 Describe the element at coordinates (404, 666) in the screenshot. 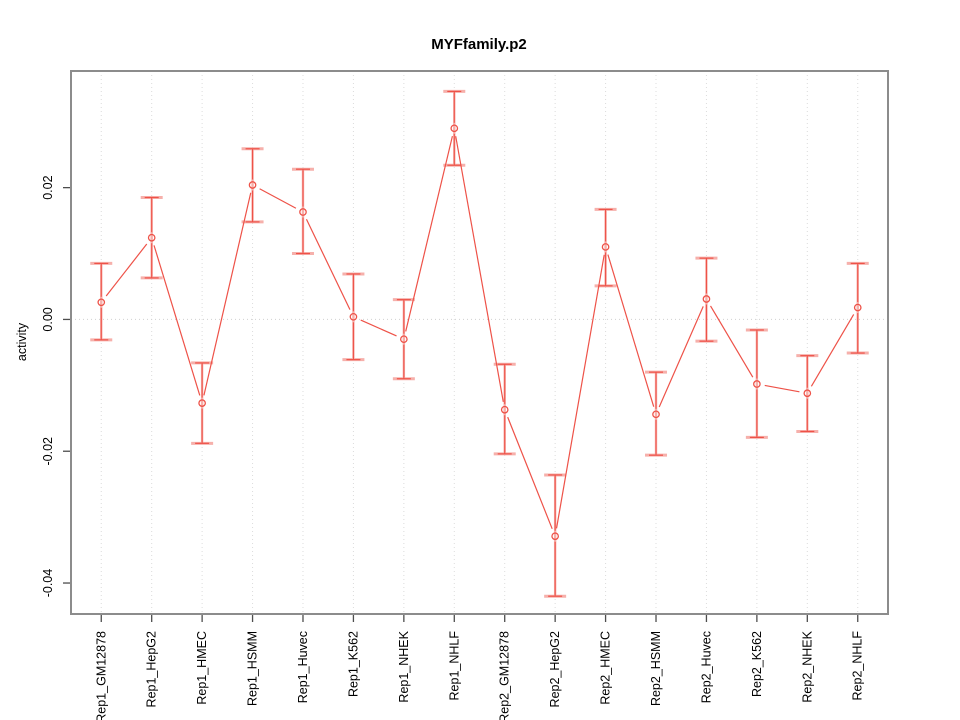

I see `x-tick-label: Rep1_NHEK` at that location.